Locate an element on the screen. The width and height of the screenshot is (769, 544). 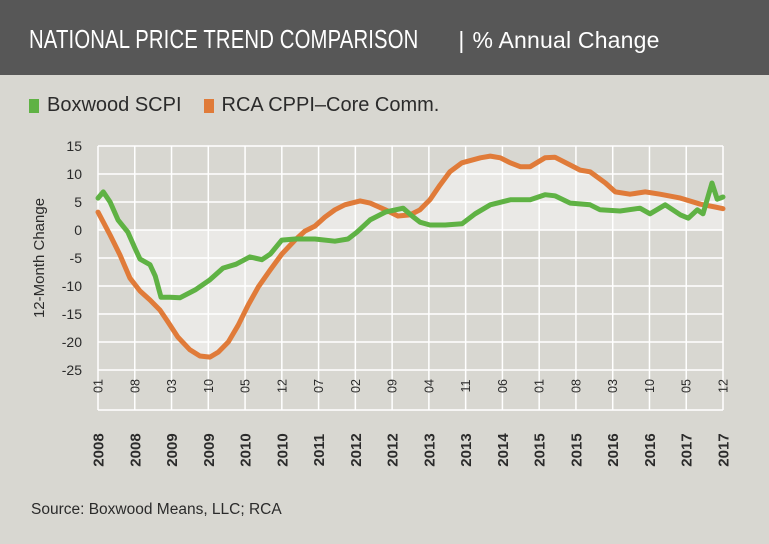
y-tick-label: -10 is located at coordinates (72, 286).